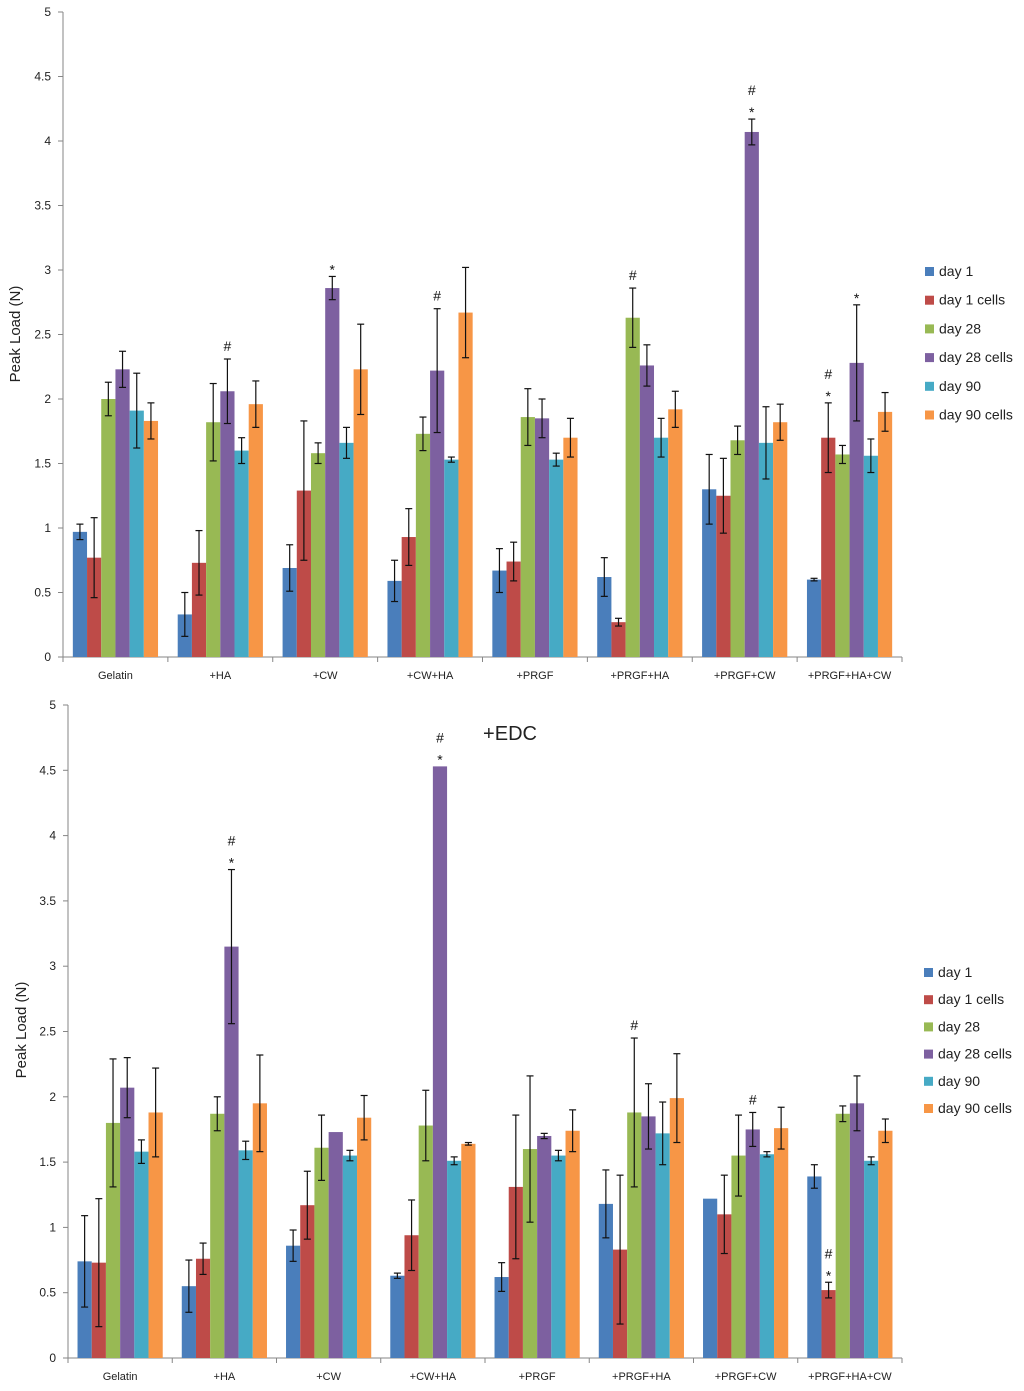 The image size is (1024, 1391). What do you see at coordinates (47, 1032) in the screenshot?
I see `y-tick-label: 2.5` at bounding box center [47, 1032].